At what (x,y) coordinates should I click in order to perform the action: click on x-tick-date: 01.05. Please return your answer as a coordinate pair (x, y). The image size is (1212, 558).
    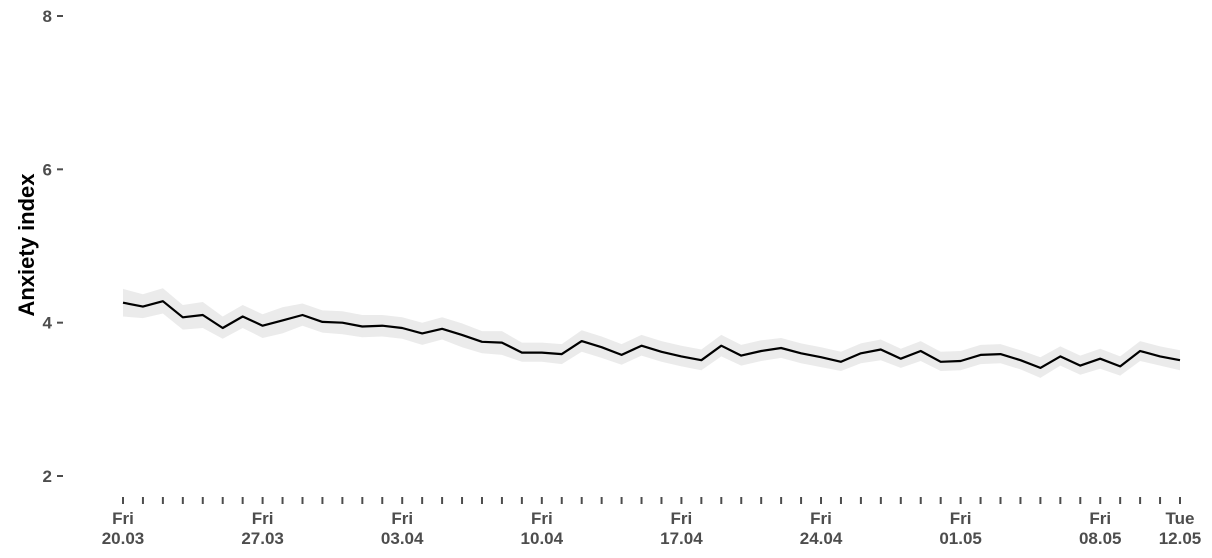
    Looking at the image, I should click on (960, 538).